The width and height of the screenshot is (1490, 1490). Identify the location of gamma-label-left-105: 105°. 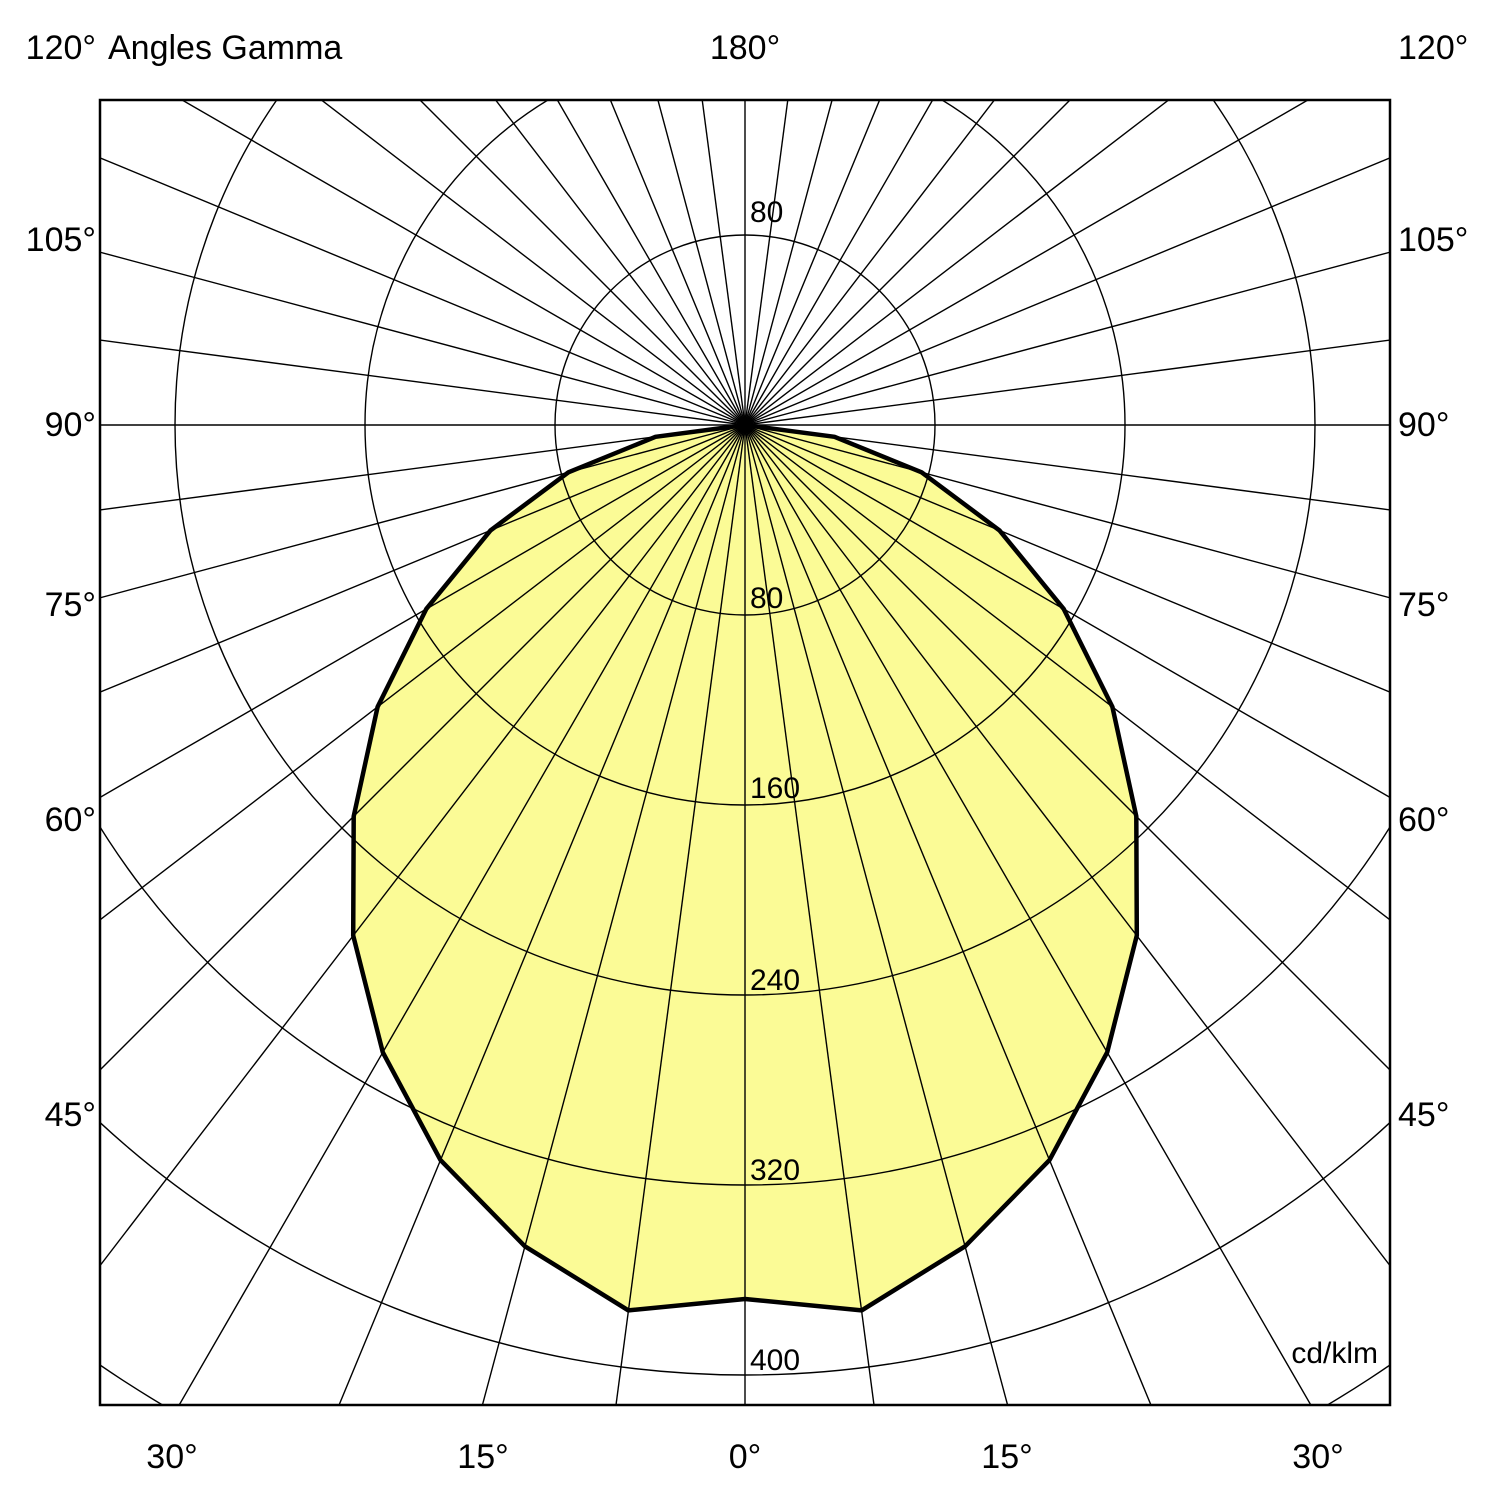
(60, 240).